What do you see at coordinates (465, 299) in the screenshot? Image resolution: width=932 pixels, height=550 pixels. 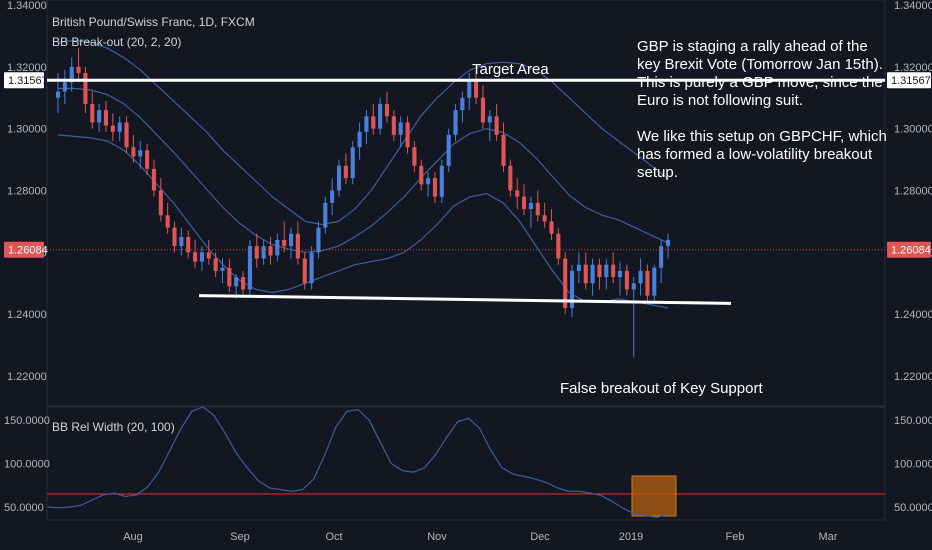 I see `key-support-line` at bounding box center [465, 299].